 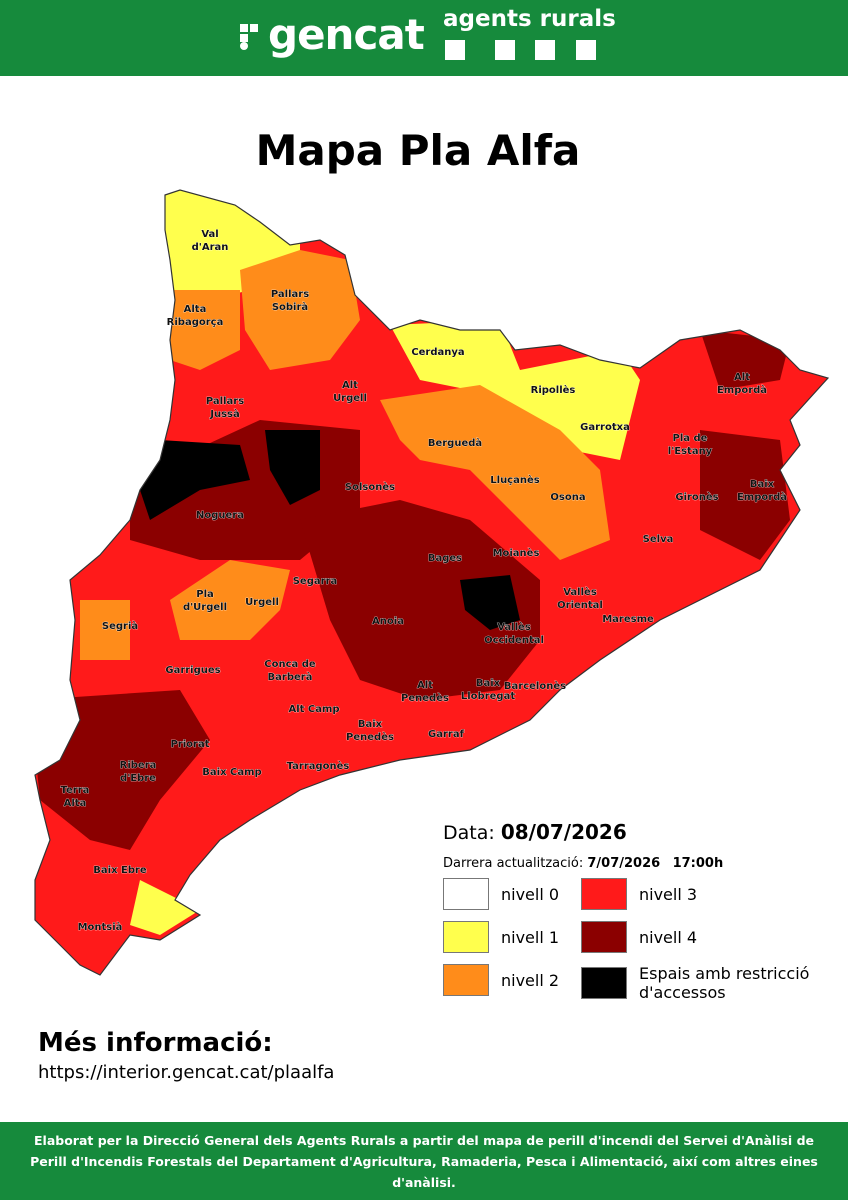 I want to click on region-label: Solsonès, so click(x=370, y=487).